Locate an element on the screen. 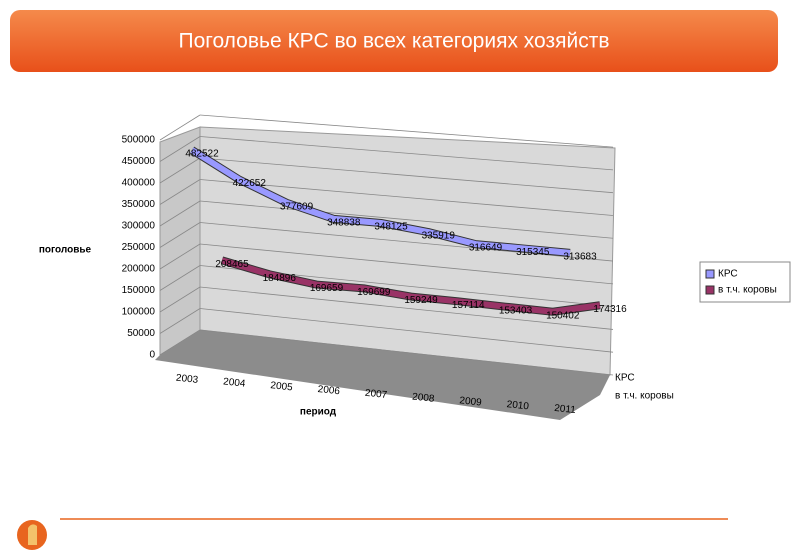  y-axis-label: поголовье is located at coordinates (65, 250).